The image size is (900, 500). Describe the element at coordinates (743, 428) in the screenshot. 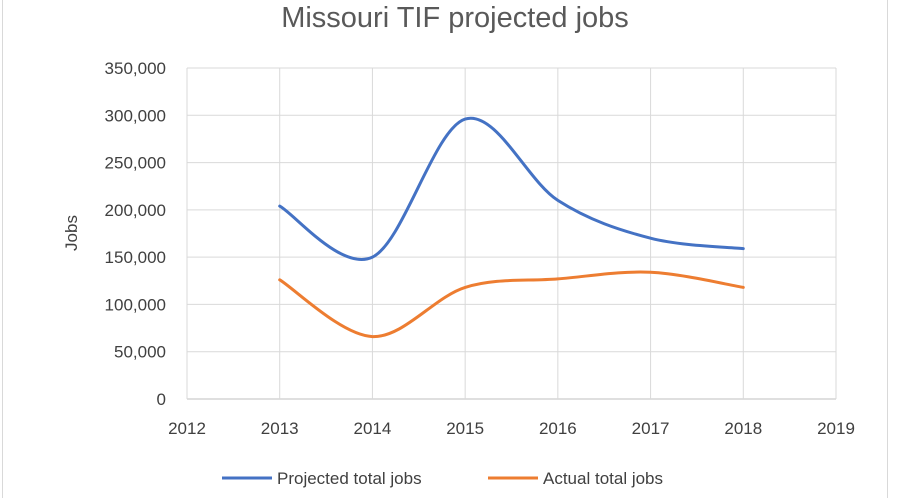

I see `x-tick-label: 2018` at that location.